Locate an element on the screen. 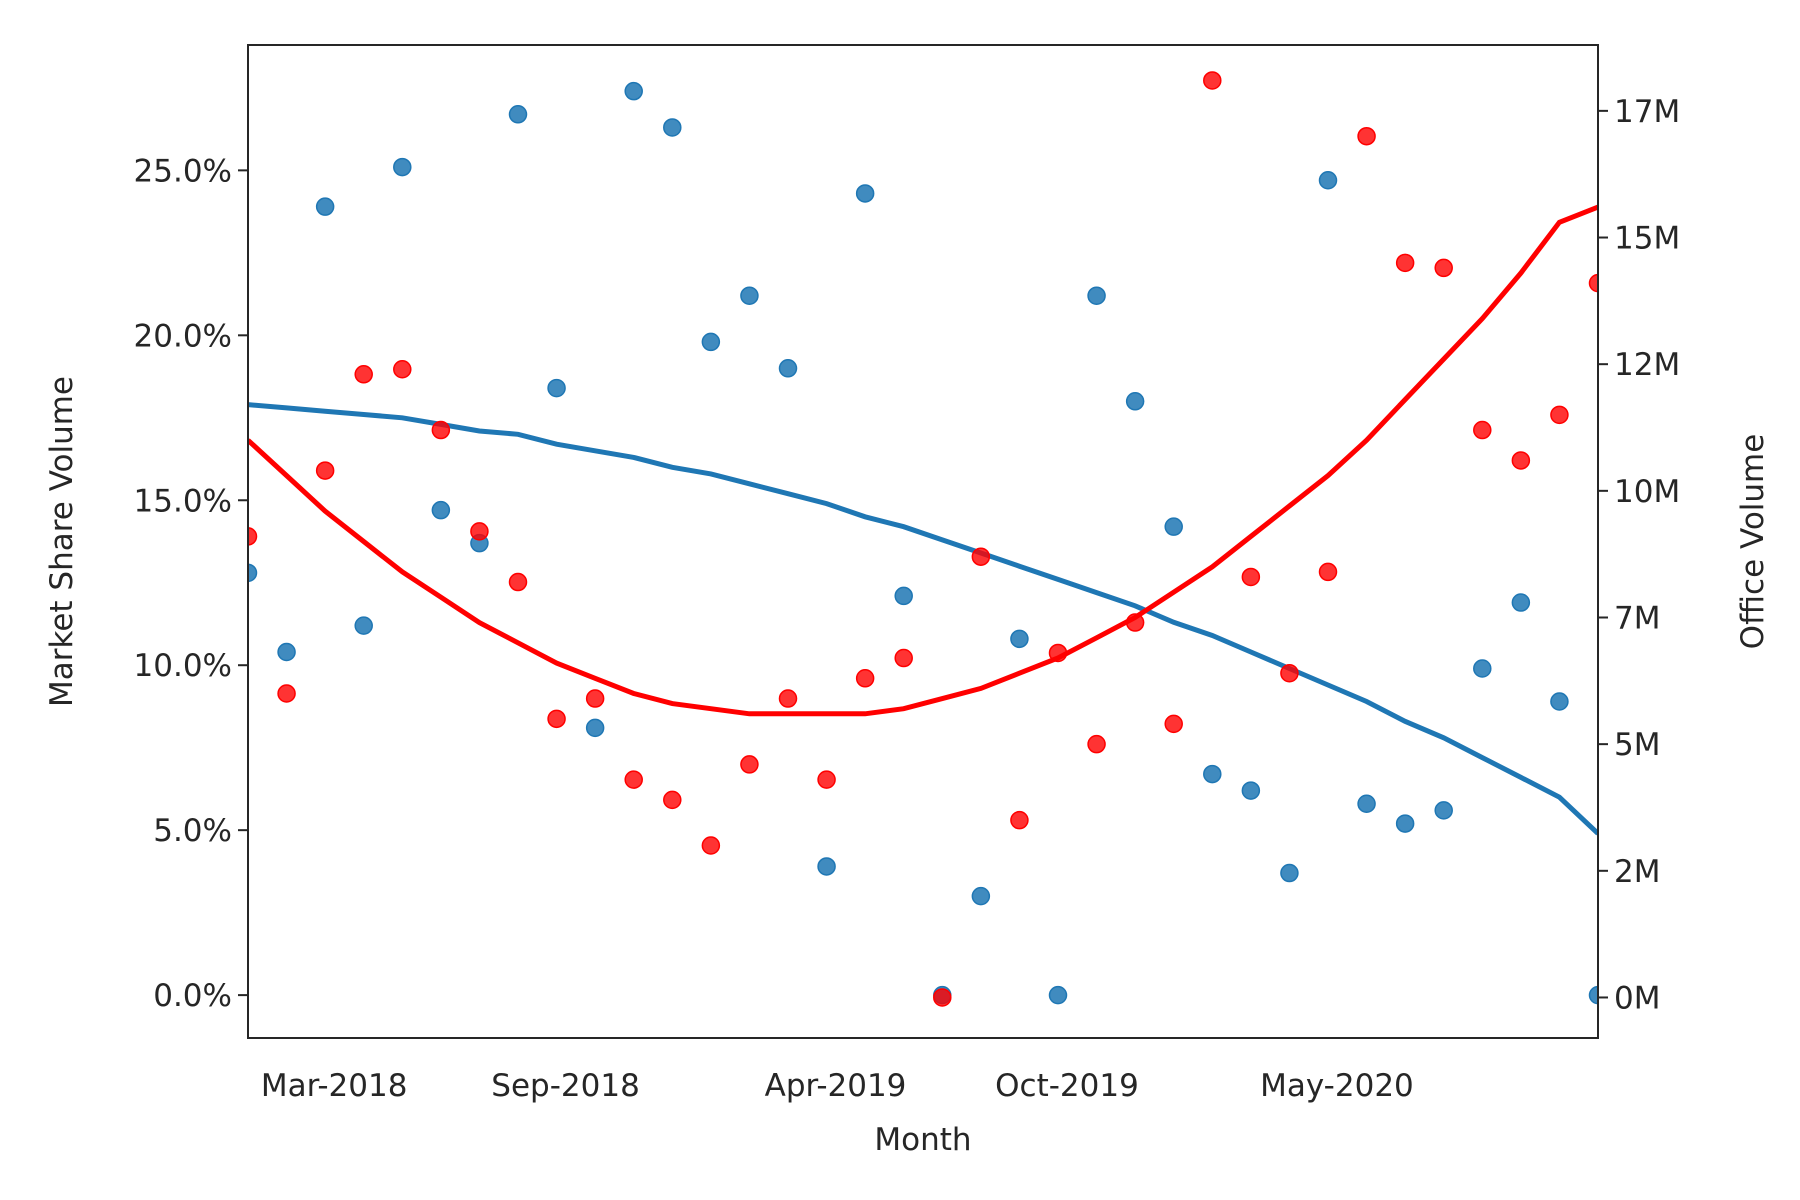 Image resolution: width=1800 pixels, height=1200 pixels. y-left-tick-label: 25.0% is located at coordinates (183, 171).